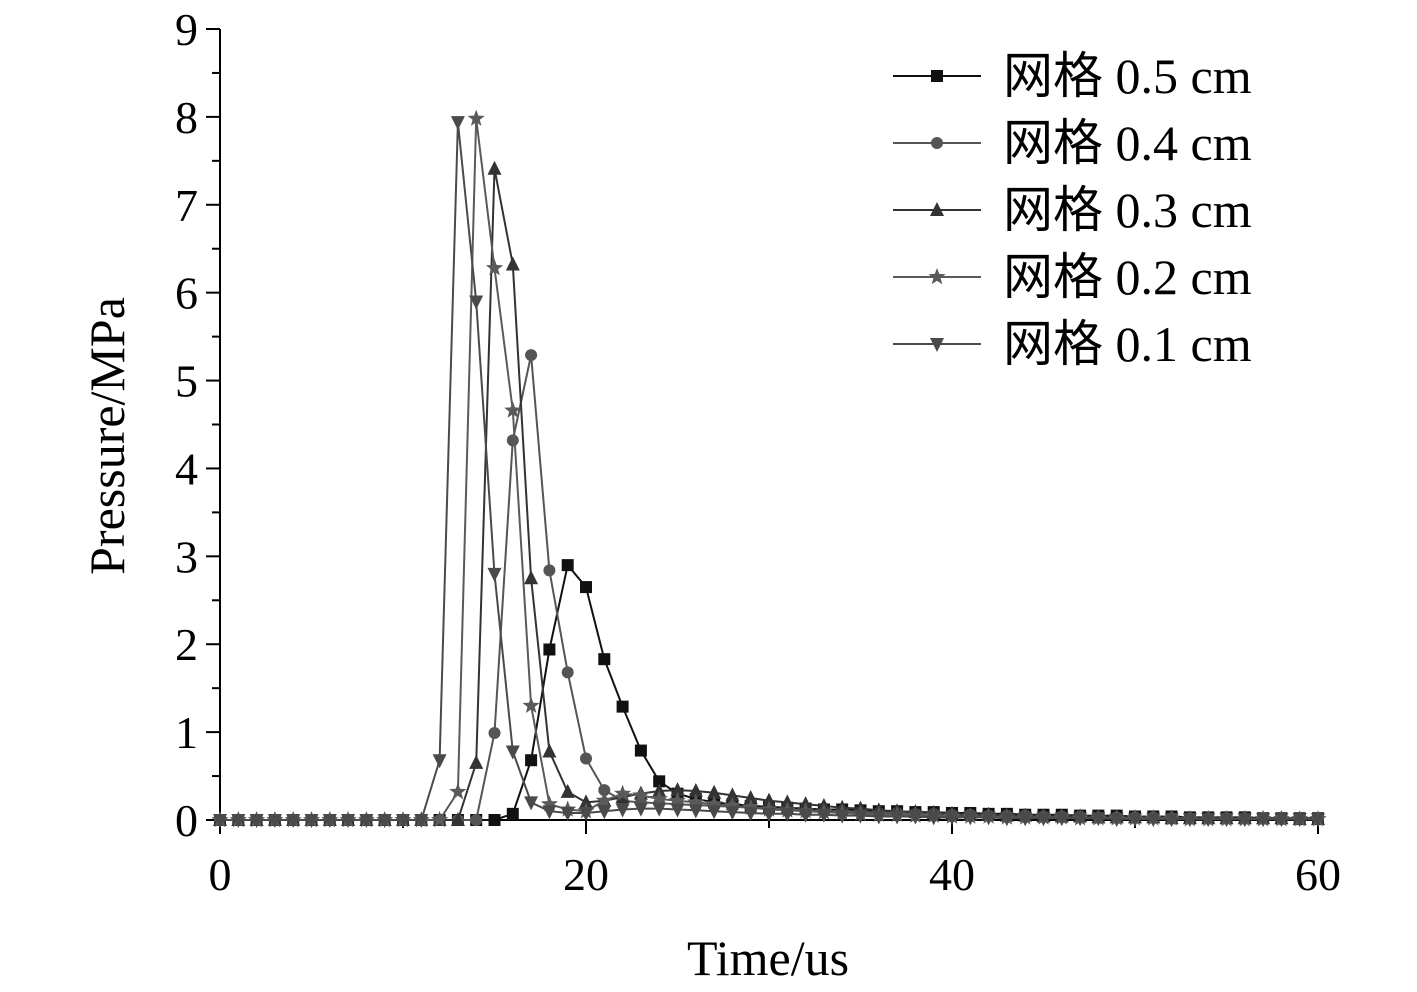  I want to click on y-tick-label: 7, so click(186, 205).